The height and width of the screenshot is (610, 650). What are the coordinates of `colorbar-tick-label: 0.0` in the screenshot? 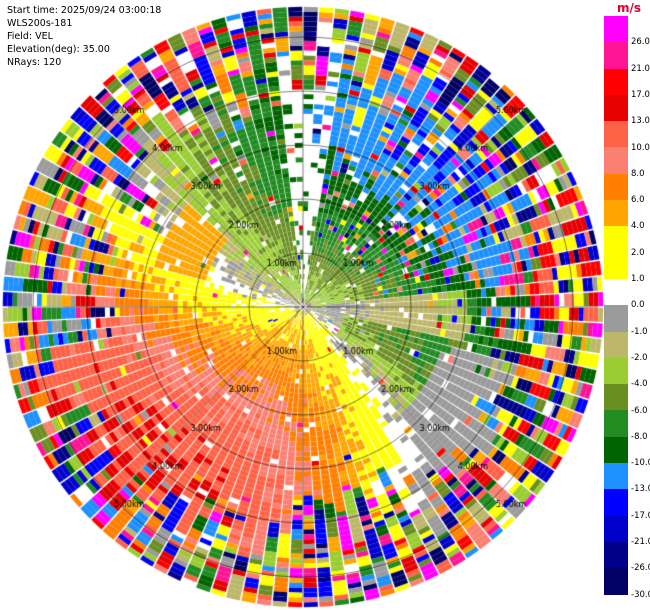 It's located at (638, 305).